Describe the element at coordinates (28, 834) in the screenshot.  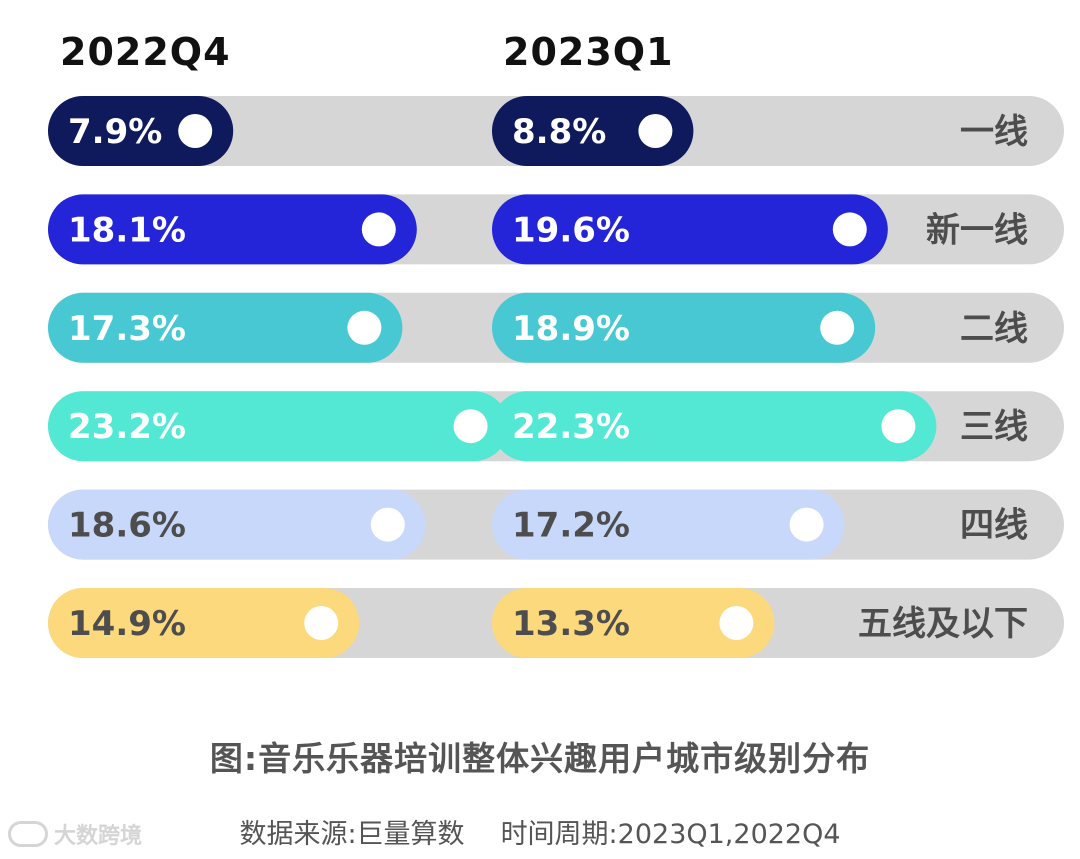
I see `brand-logo-icon` at that location.